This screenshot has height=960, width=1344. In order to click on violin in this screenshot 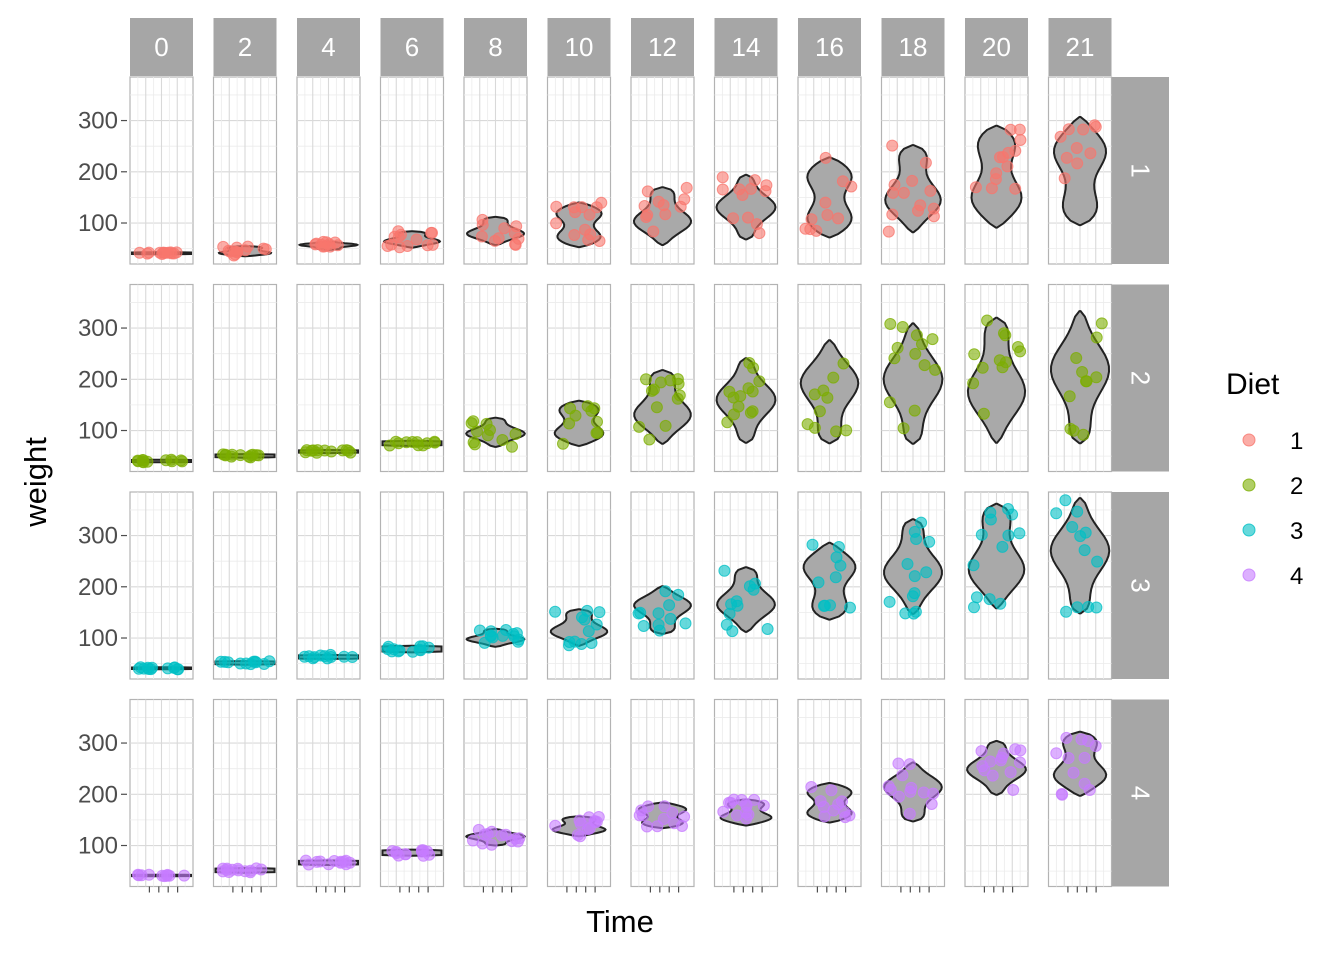, I will do `click(579, 627)`.